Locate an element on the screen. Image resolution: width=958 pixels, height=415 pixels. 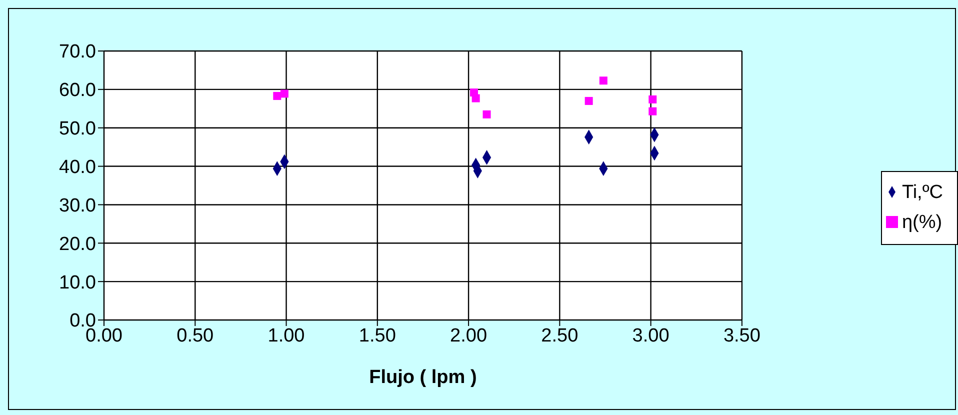
y-tick-label: 30.0 is located at coordinates (77, 205).